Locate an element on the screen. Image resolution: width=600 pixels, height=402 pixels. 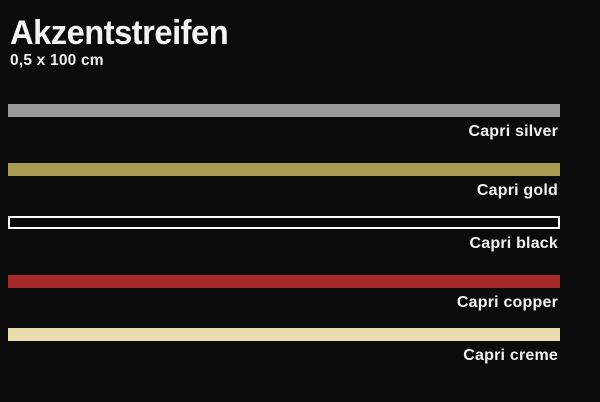
stripe-swatch-copper is located at coordinates (284, 281).